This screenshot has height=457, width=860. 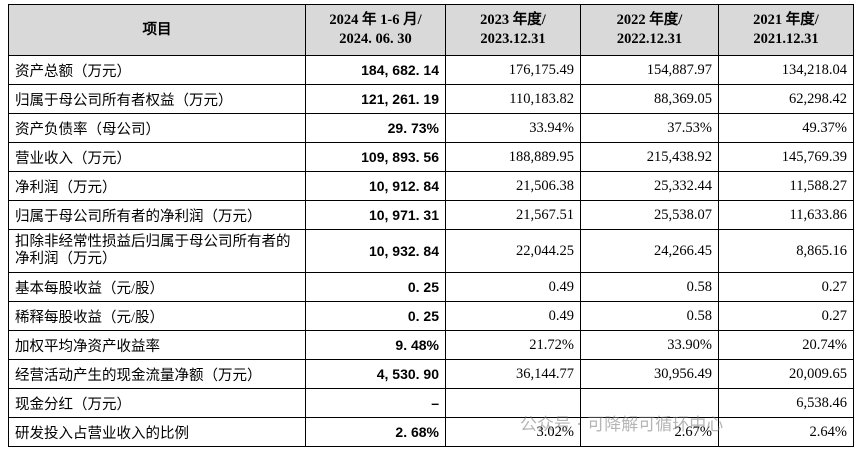 What do you see at coordinates (513, 215) in the screenshot?
I see `value-cell: 21,567.51` at bounding box center [513, 215].